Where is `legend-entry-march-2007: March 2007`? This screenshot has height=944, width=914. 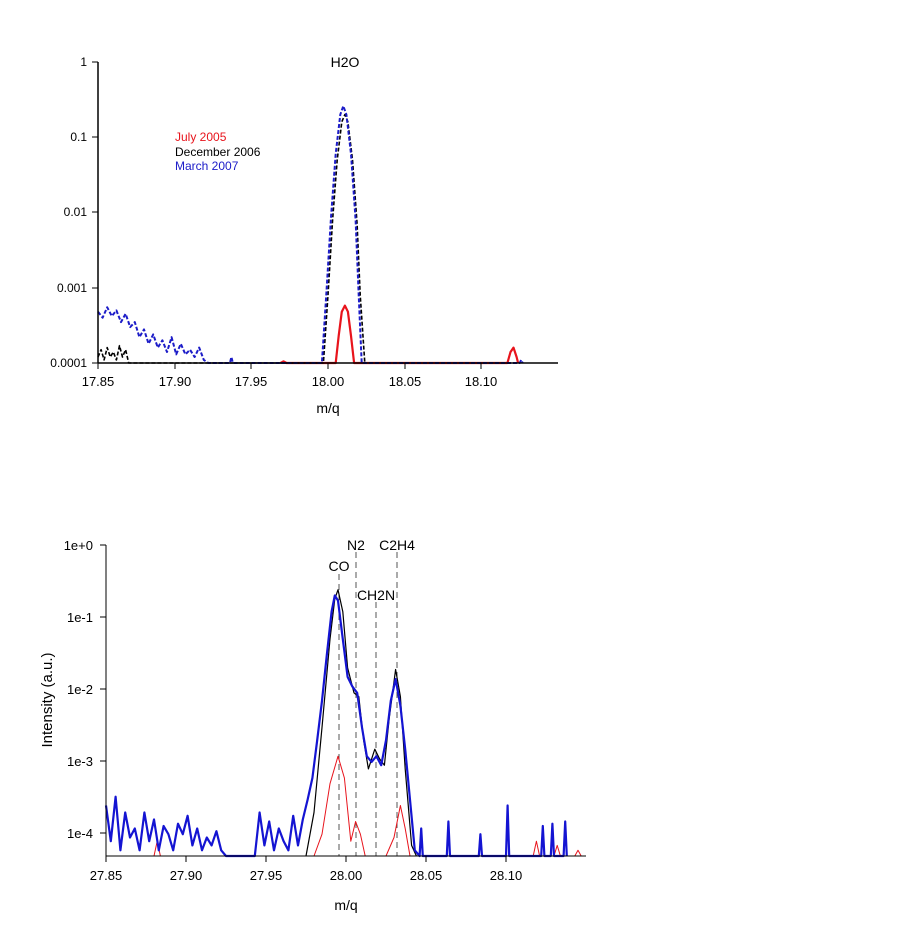 legend-entry-march-2007: March 2007 is located at coordinates (207, 166).